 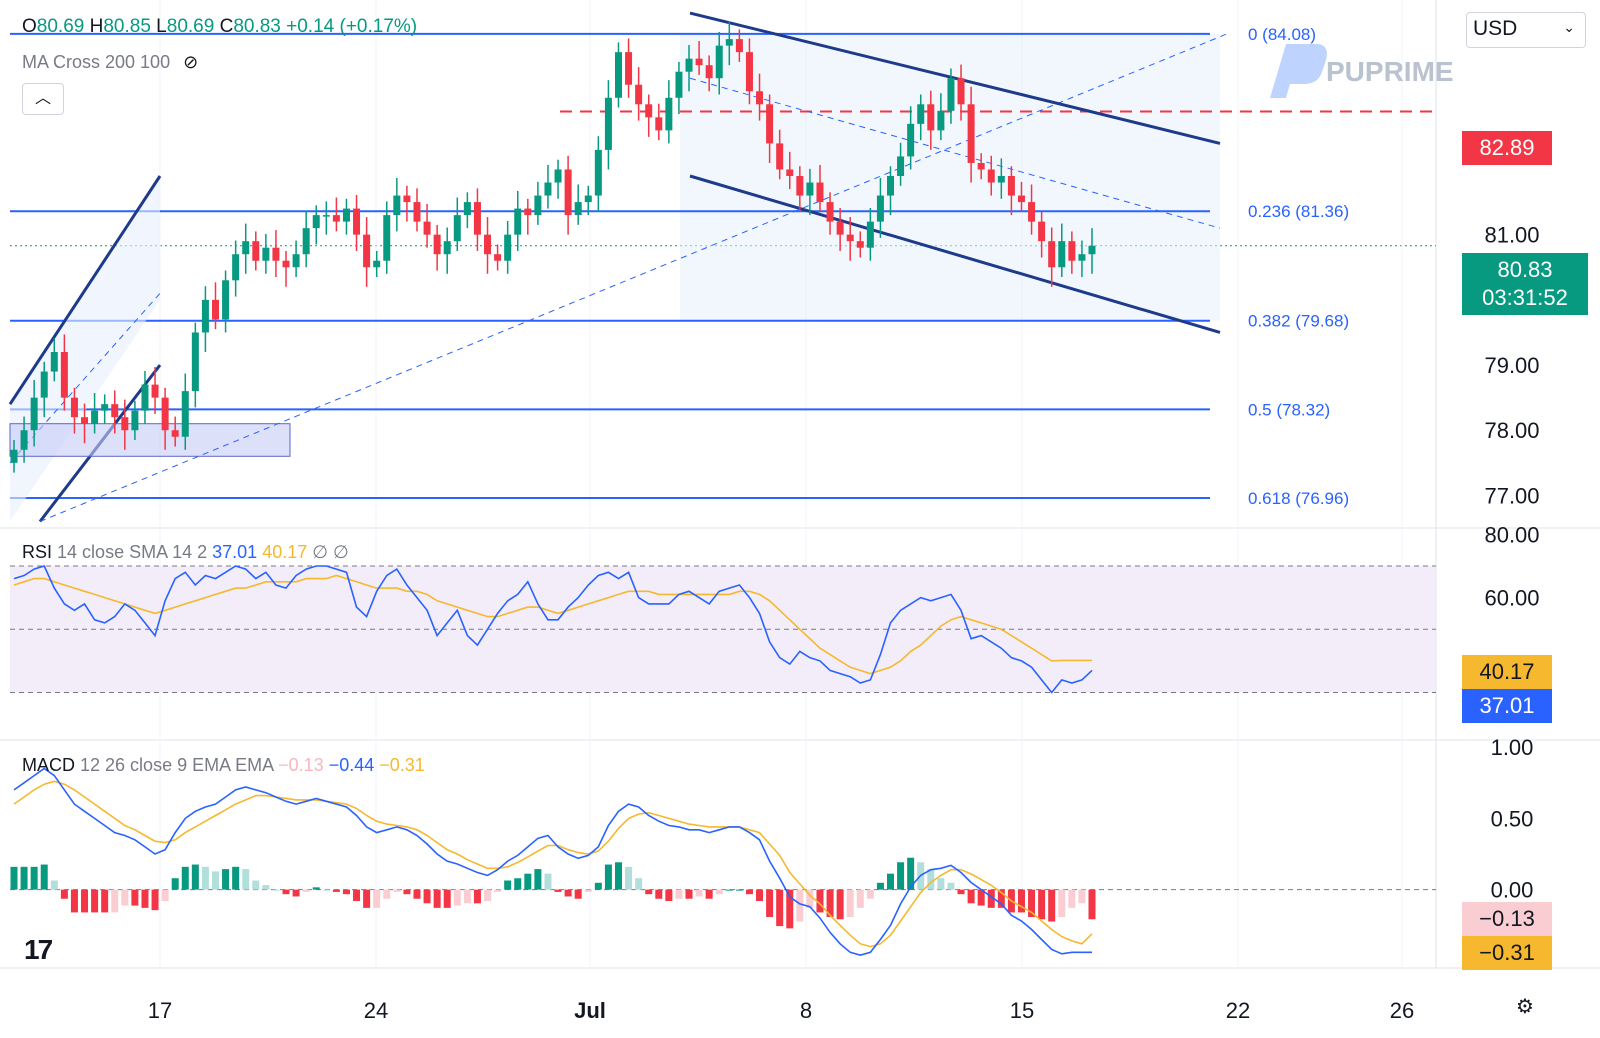 I want to click on brand-logo: PUPRIME, so click(x=1363, y=75).